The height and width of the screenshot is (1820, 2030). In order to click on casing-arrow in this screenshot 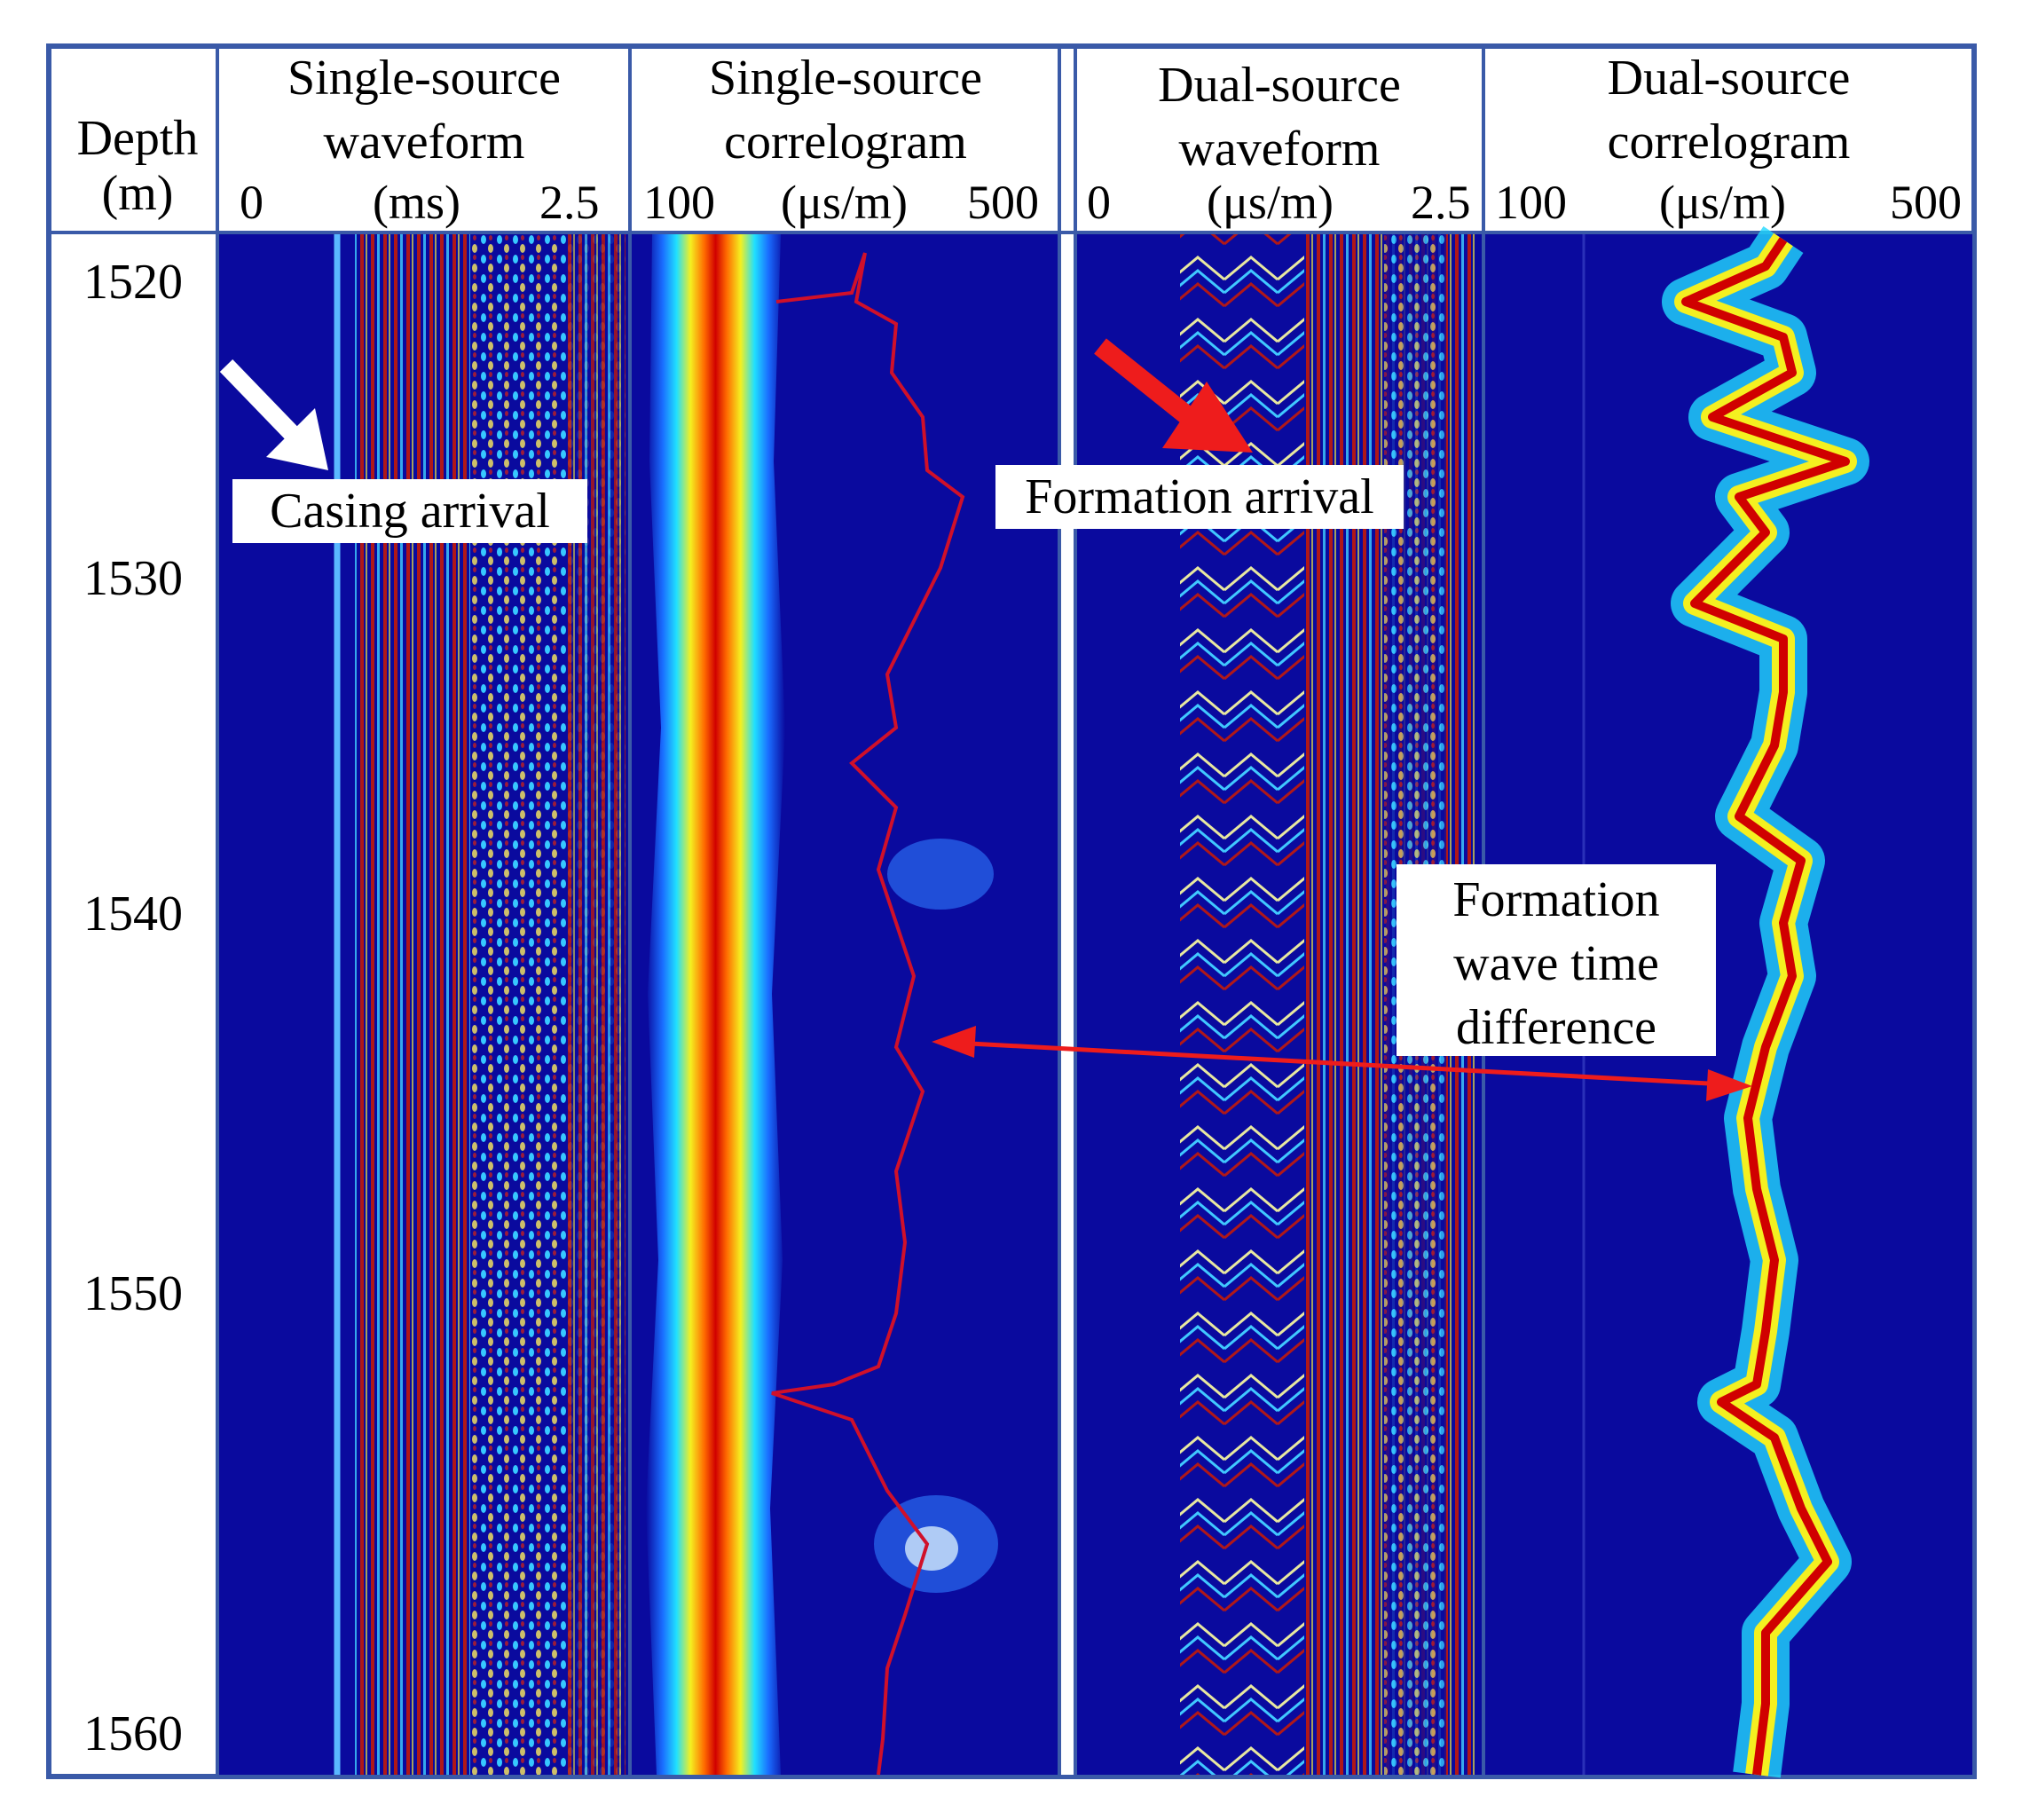, I will do `click(273, 414)`.